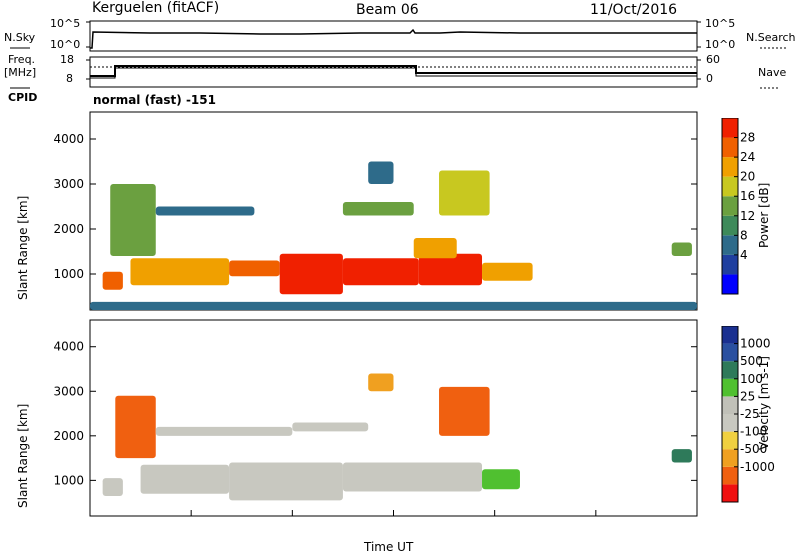 This screenshot has width=800, height=554. Describe the element at coordinates (65, 23) in the screenshot. I see `nsky-tick-top: 10^5` at that location.